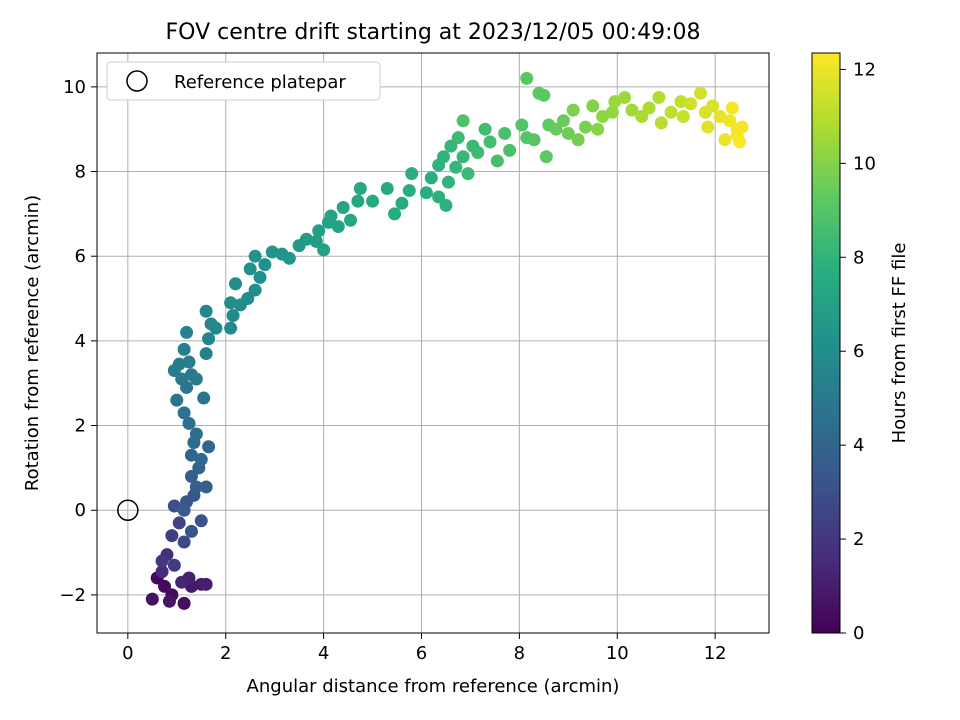 The height and width of the screenshot is (720, 960). What do you see at coordinates (519, 653) in the screenshot?
I see `x-tick-label: 8` at bounding box center [519, 653].